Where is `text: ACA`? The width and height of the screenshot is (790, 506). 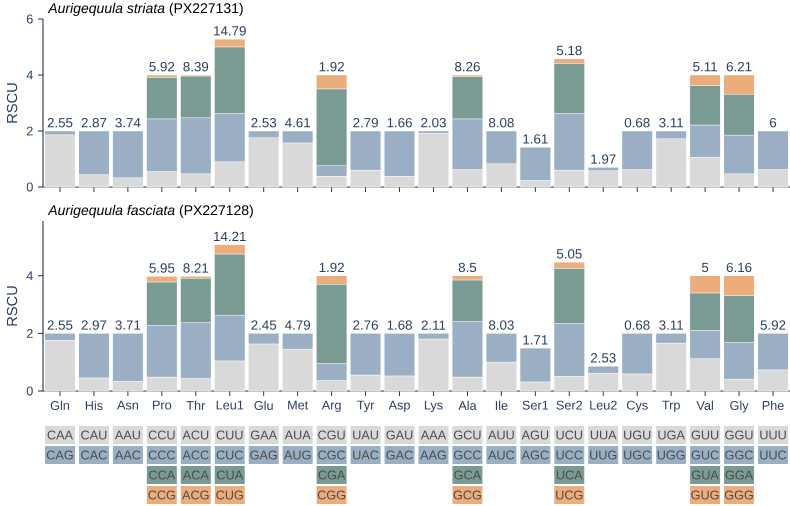
text: ACA is located at coordinates (195, 475).